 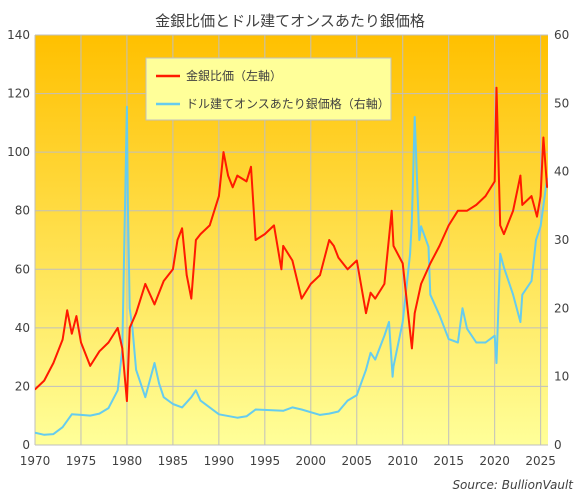 I want to click on x-tick-label: 1970, so click(x=35, y=461).